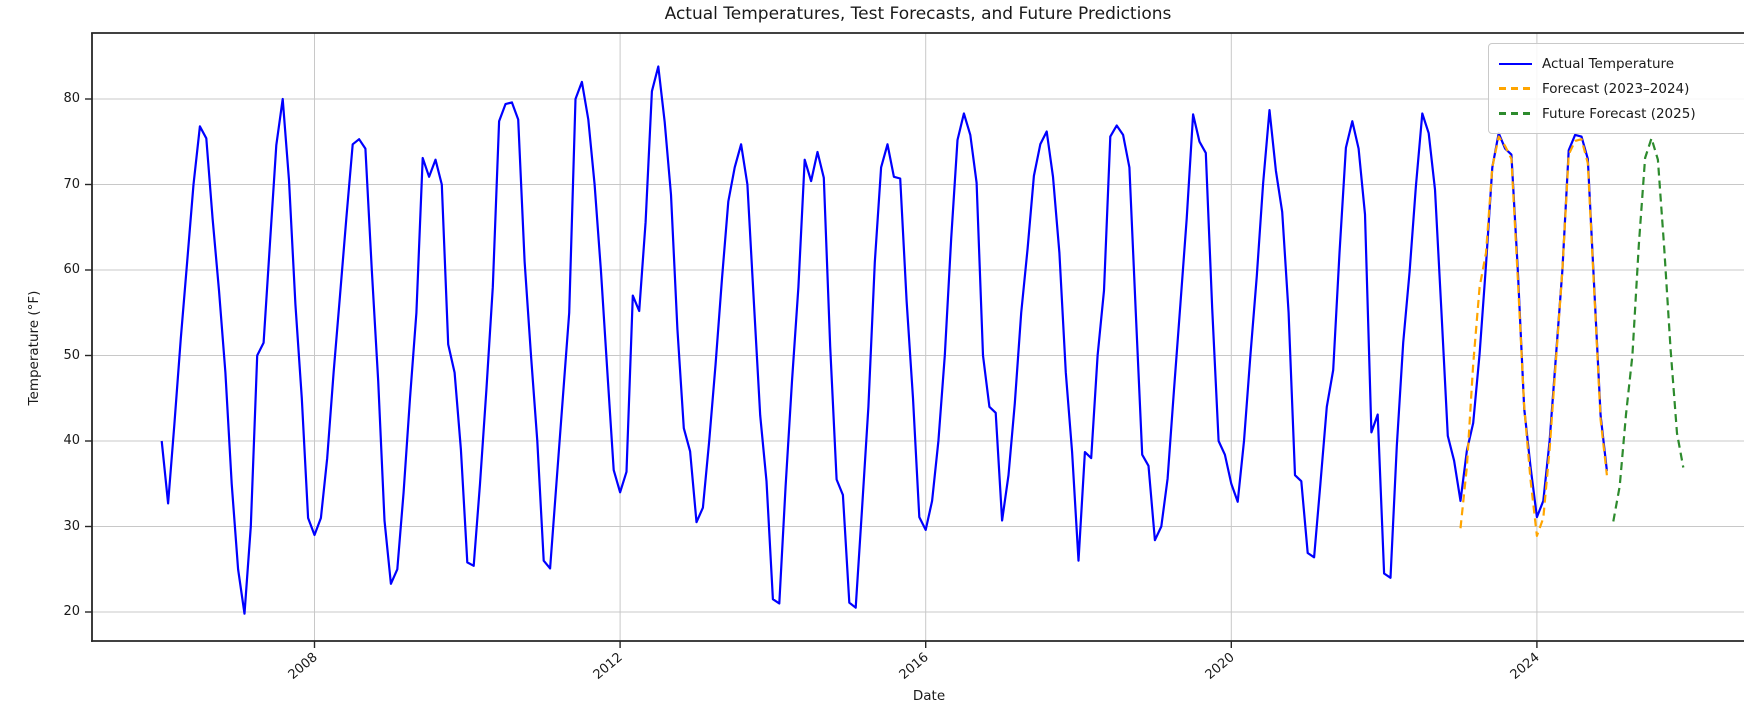 The width and height of the screenshot is (1744, 726). I want to click on legend-label-forecast: Forecast (2023–2024), so click(1616, 88).